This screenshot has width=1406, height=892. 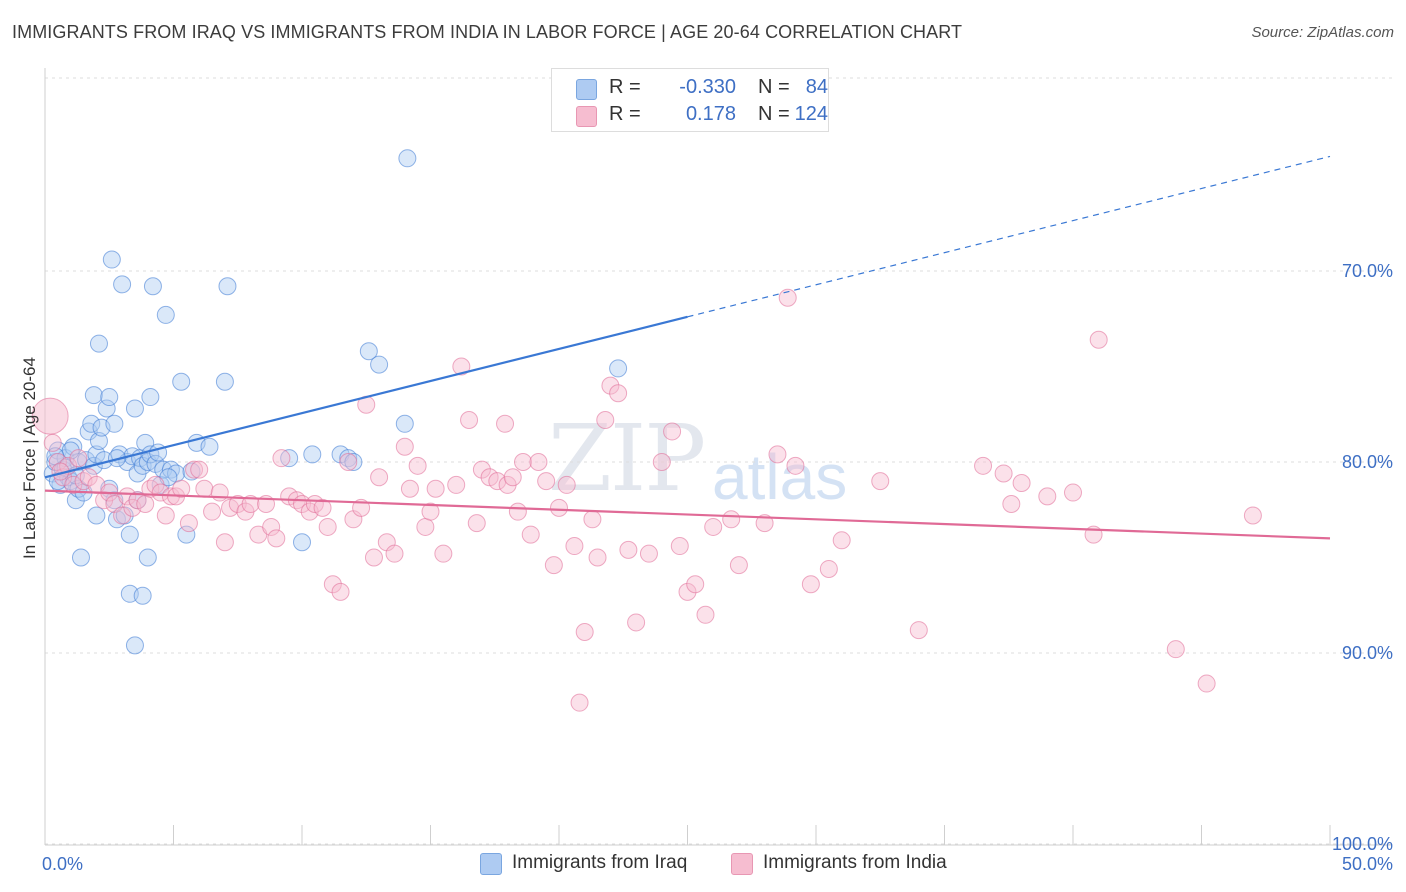 What do you see at coordinates (29, 458) in the screenshot?
I see `y-axis-label: In Labor Force | Age 20-64` at bounding box center [29, 458].